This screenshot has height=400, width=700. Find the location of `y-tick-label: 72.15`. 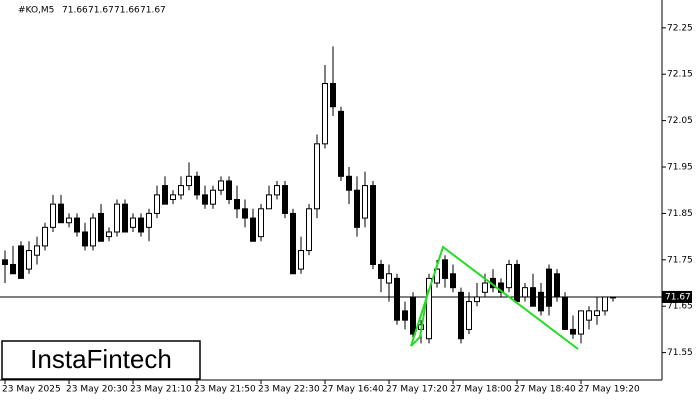

y-tick-label: 72.15 is located at coordinates (680, 75).